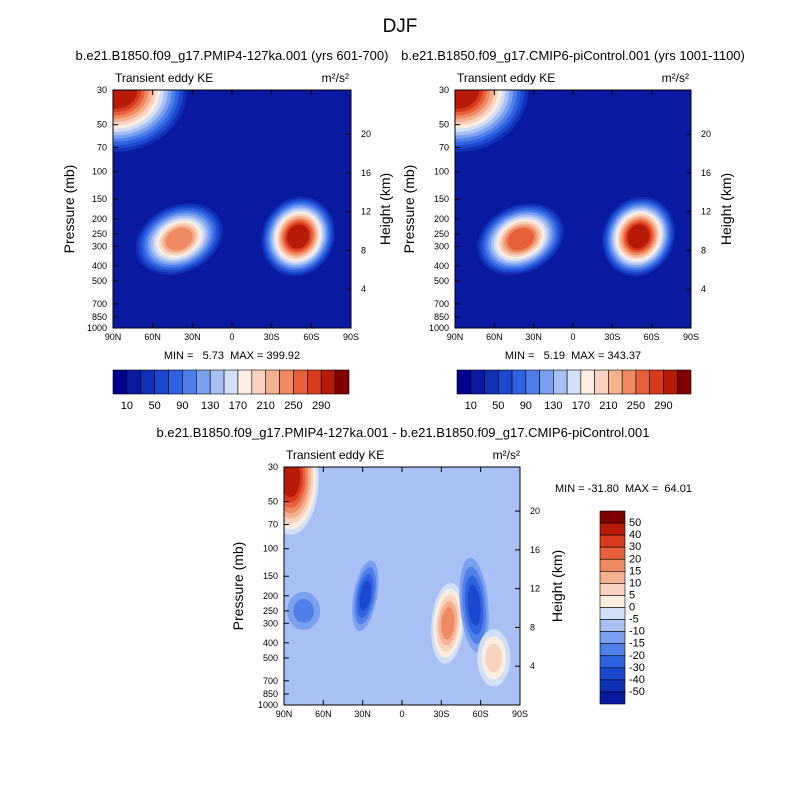 This screenshot has width=800, height=800. I want to click on y-tick-label: 30, so click(102, 90).